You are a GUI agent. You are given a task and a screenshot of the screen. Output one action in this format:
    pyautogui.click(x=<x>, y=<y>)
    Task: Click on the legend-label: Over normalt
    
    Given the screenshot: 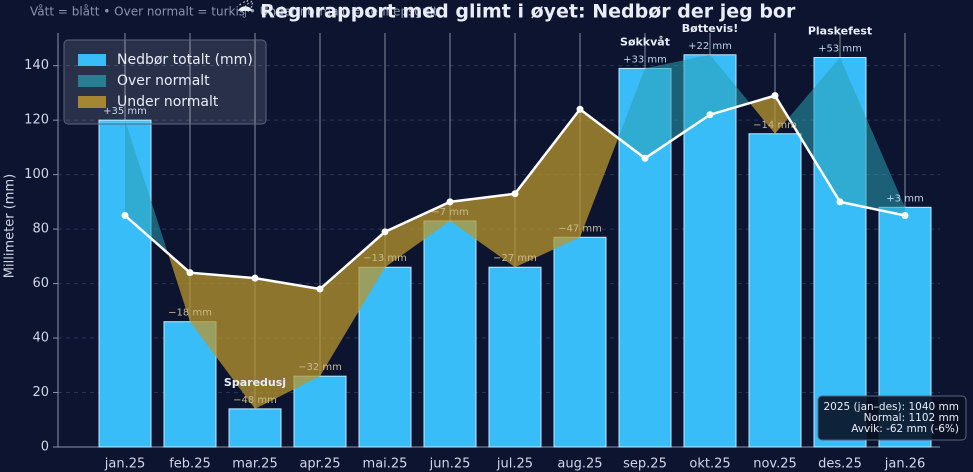 What is the action you would take?
    pyautogui.click(x=163, y=81)
    